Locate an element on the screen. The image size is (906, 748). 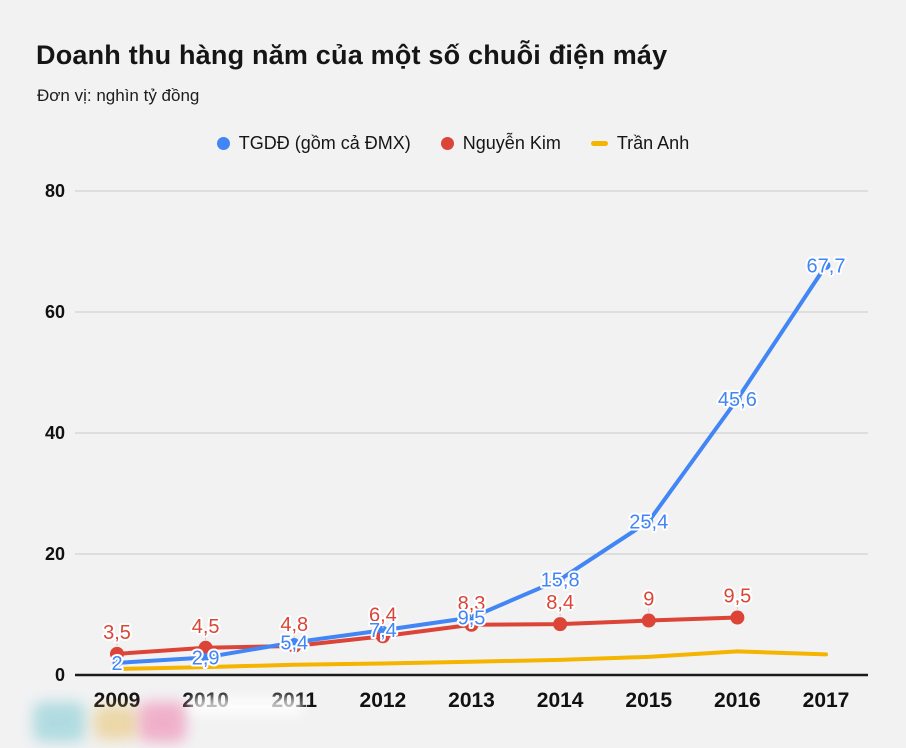
data-label-nguyen-kim: 8,3 is located at coordinates (472, 604).